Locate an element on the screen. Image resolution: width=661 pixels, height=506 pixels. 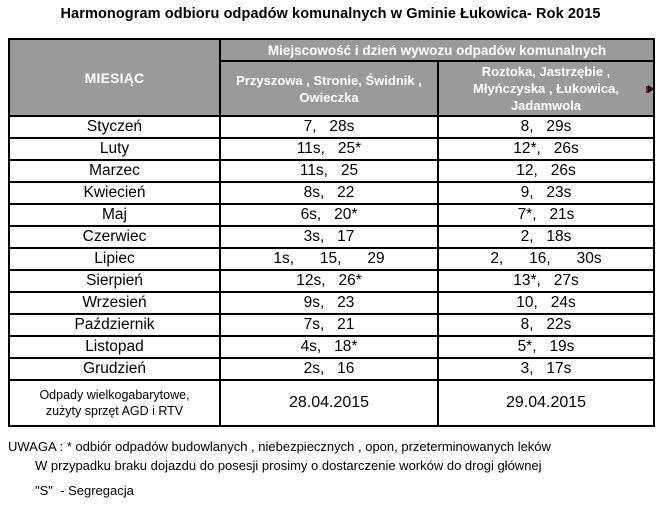
zone2-header-line: Jadamwola is located at coordinates (546, 105).